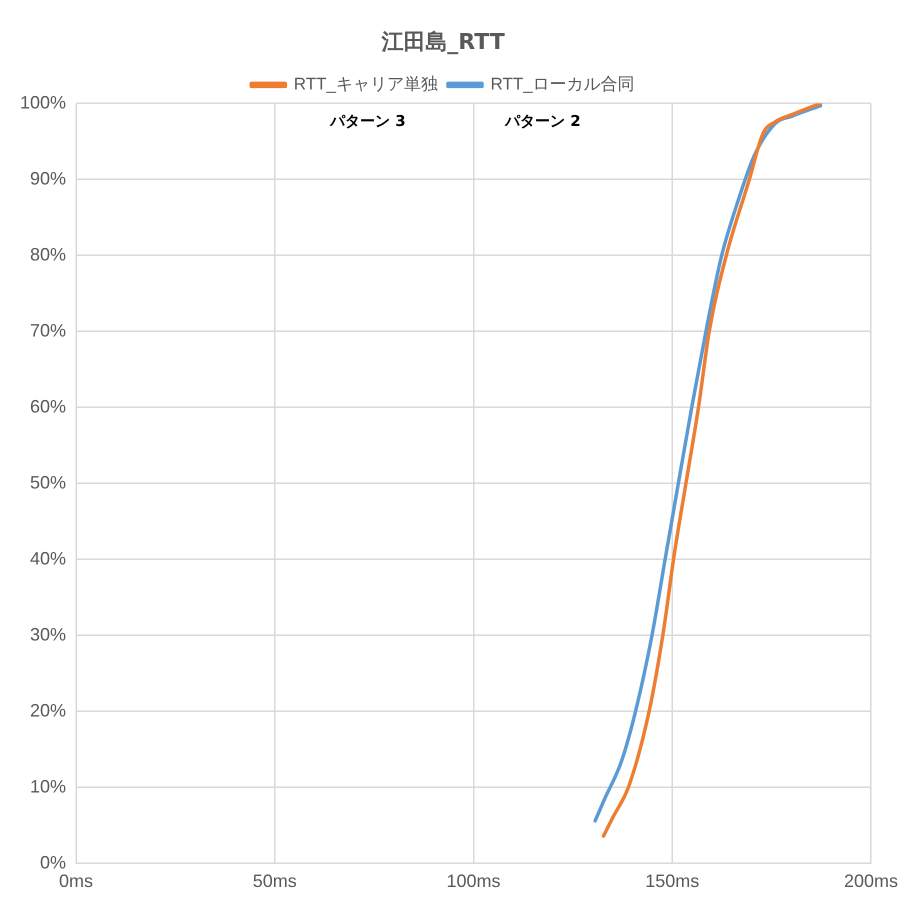  I want to click on y-tick-label: 0%, so click(53, 862).